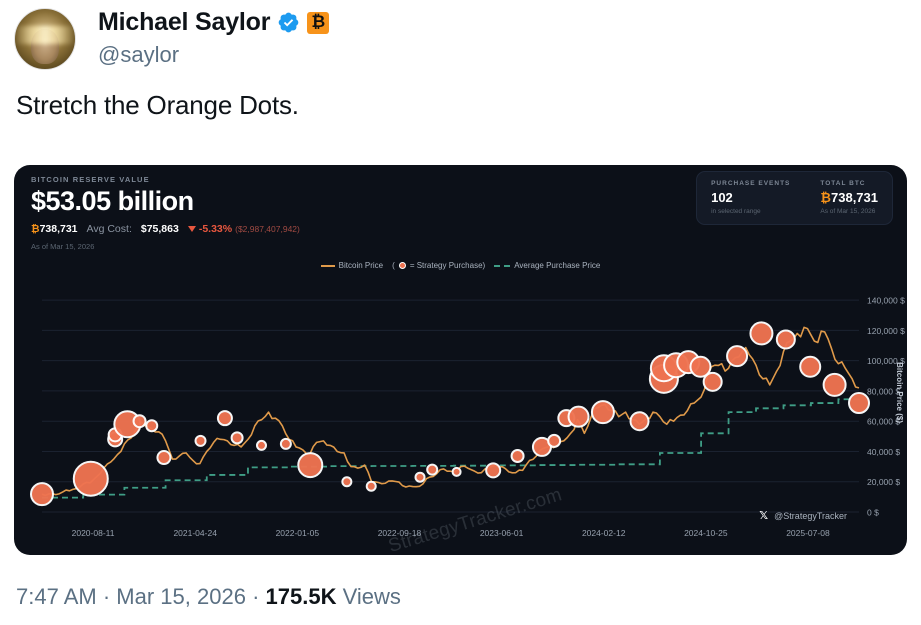  I want to click on y-tick-label: 0 $, so click(873, 513).